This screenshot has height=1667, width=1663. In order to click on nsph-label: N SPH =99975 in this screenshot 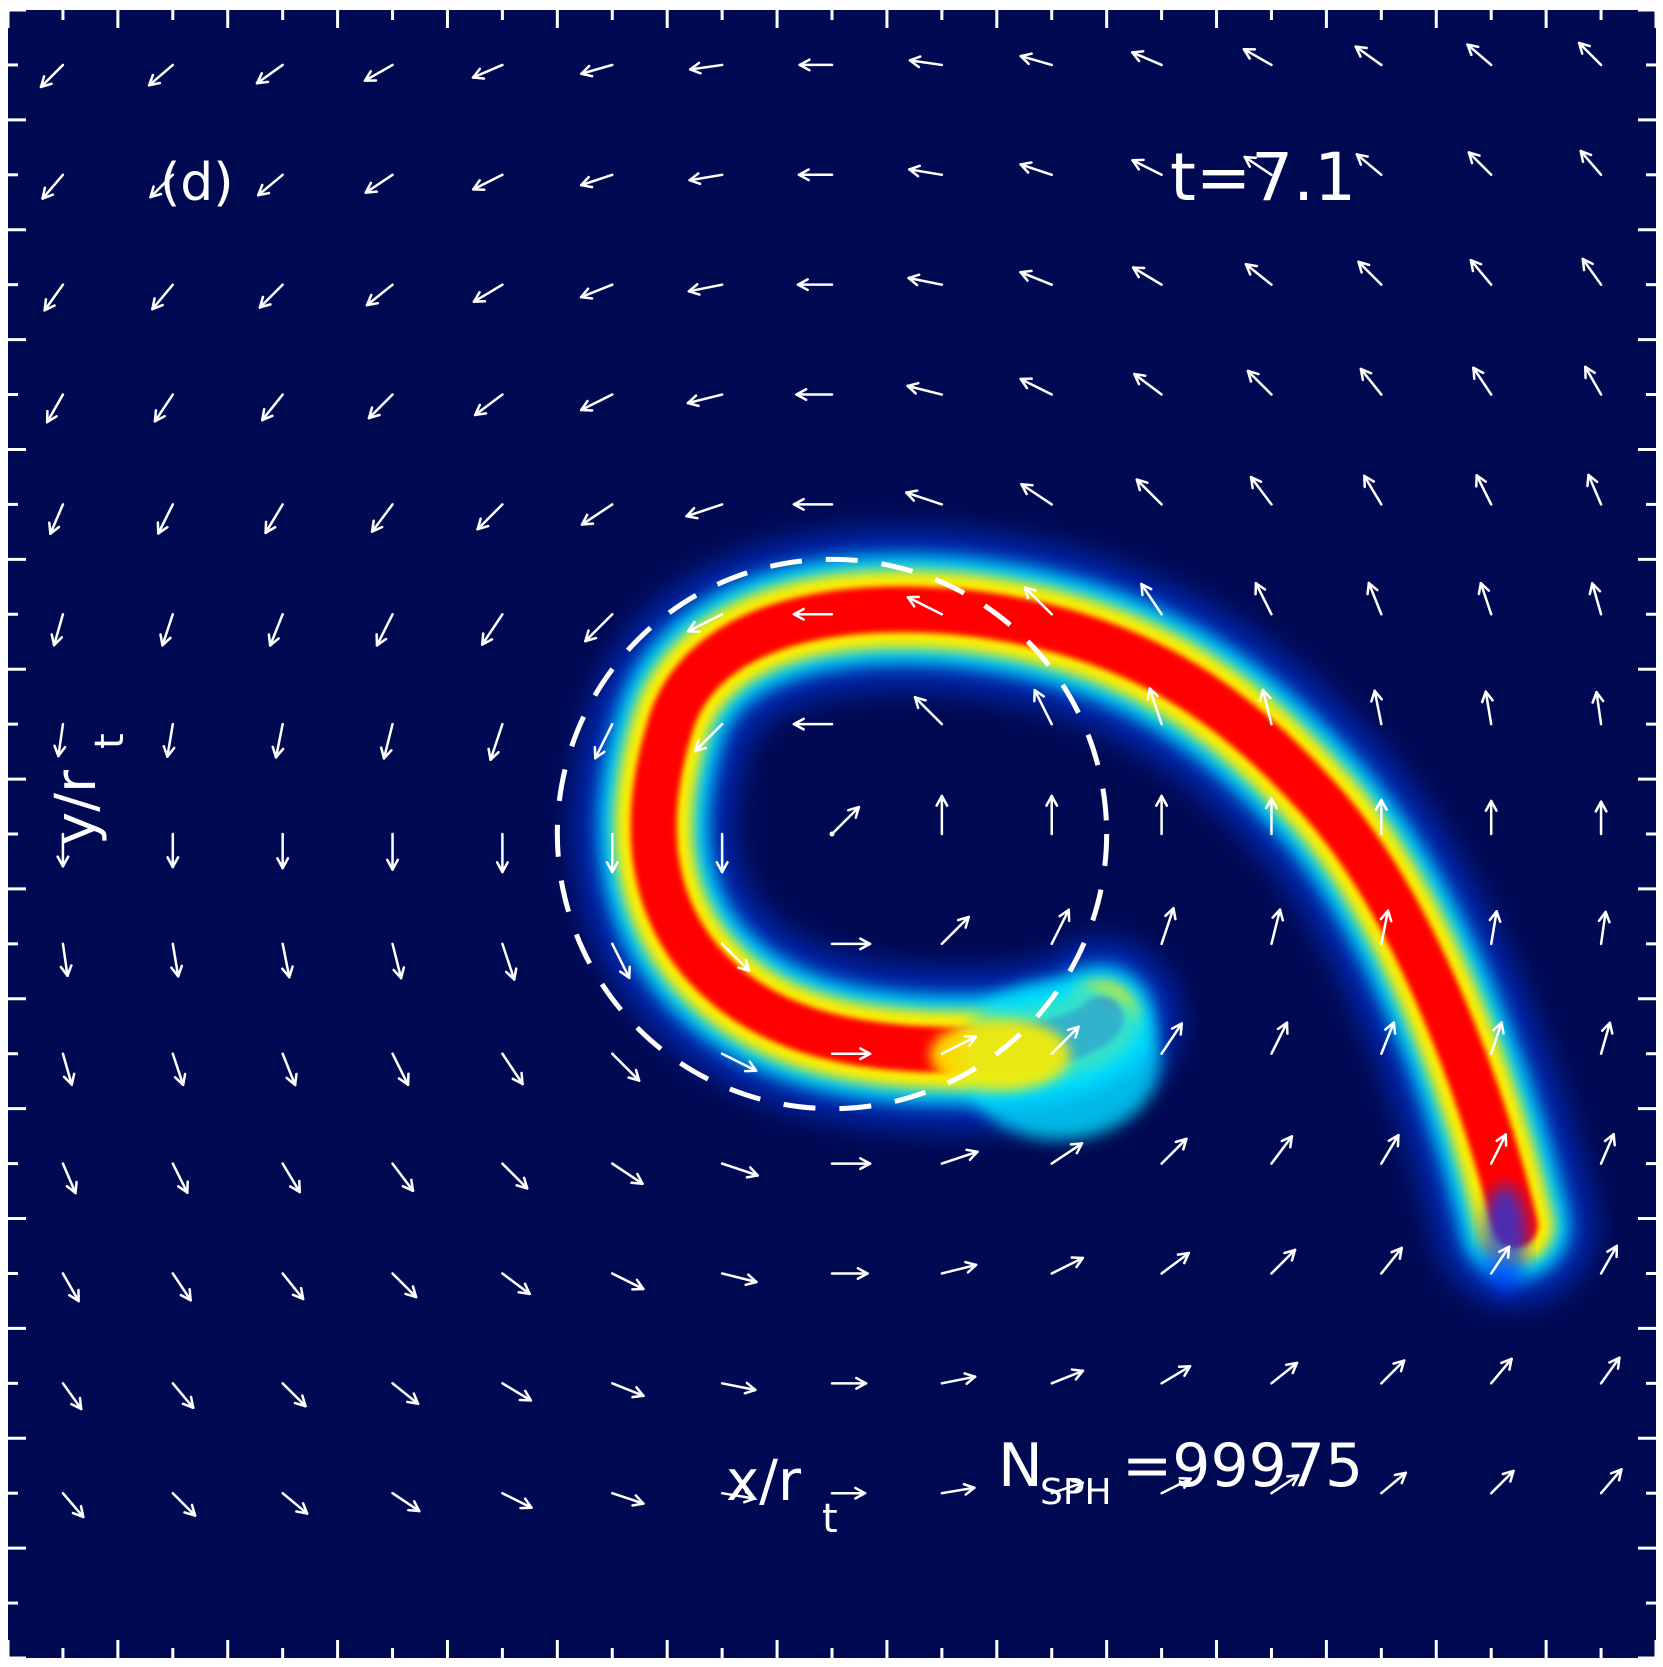, I will do `click(1180, 1472)`.